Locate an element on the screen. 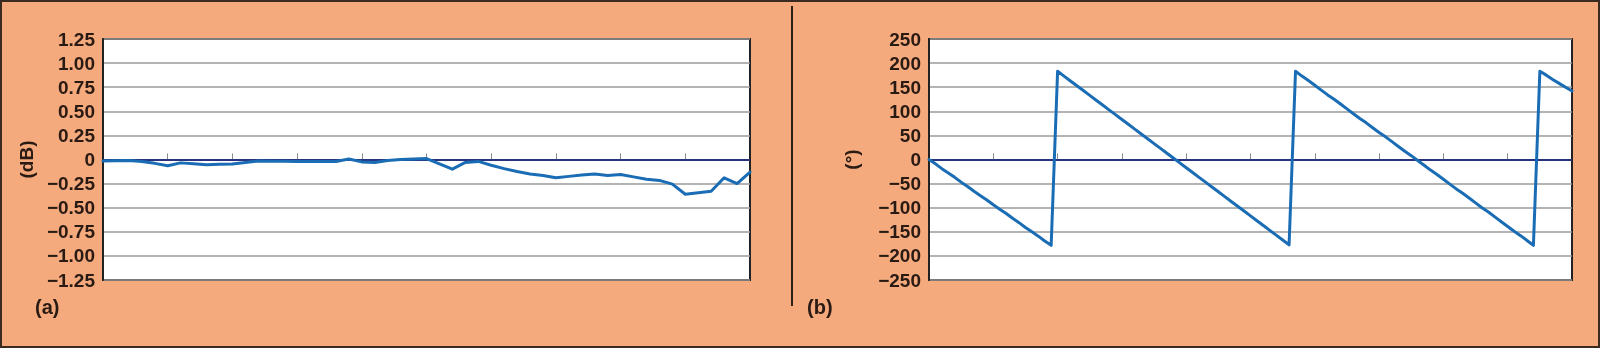 Image resolution: width=1600 pixels, height=348 pixels. y-tick-label: 200 is located at coordinates (905, 63).